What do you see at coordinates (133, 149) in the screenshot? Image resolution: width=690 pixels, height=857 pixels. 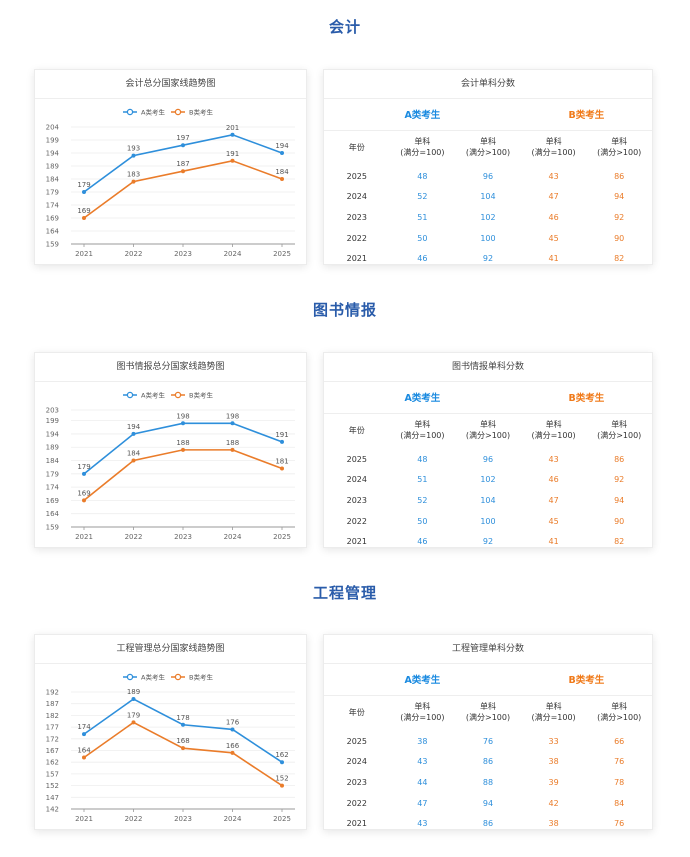 I see `data-label: 193` at bounding box center [133, 149].